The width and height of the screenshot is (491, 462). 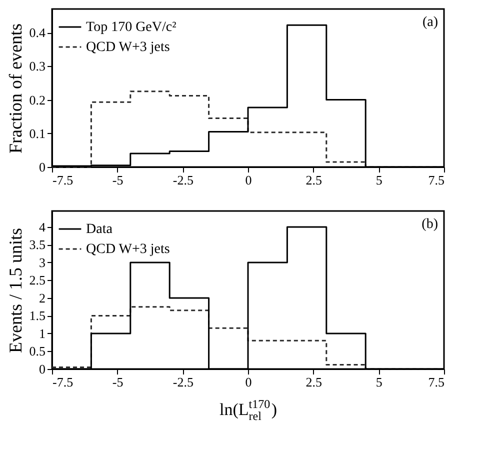 What do you see at coordinates (37, 100) in the screenshot?
I see `y-tick-label: 0.2` at bounding box center [37, 100].